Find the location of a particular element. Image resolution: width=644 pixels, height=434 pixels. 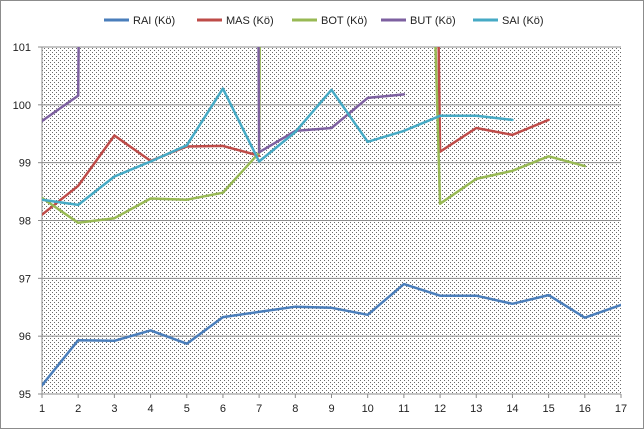

x-tick-label: 7 is located at coordinates (259, 409).